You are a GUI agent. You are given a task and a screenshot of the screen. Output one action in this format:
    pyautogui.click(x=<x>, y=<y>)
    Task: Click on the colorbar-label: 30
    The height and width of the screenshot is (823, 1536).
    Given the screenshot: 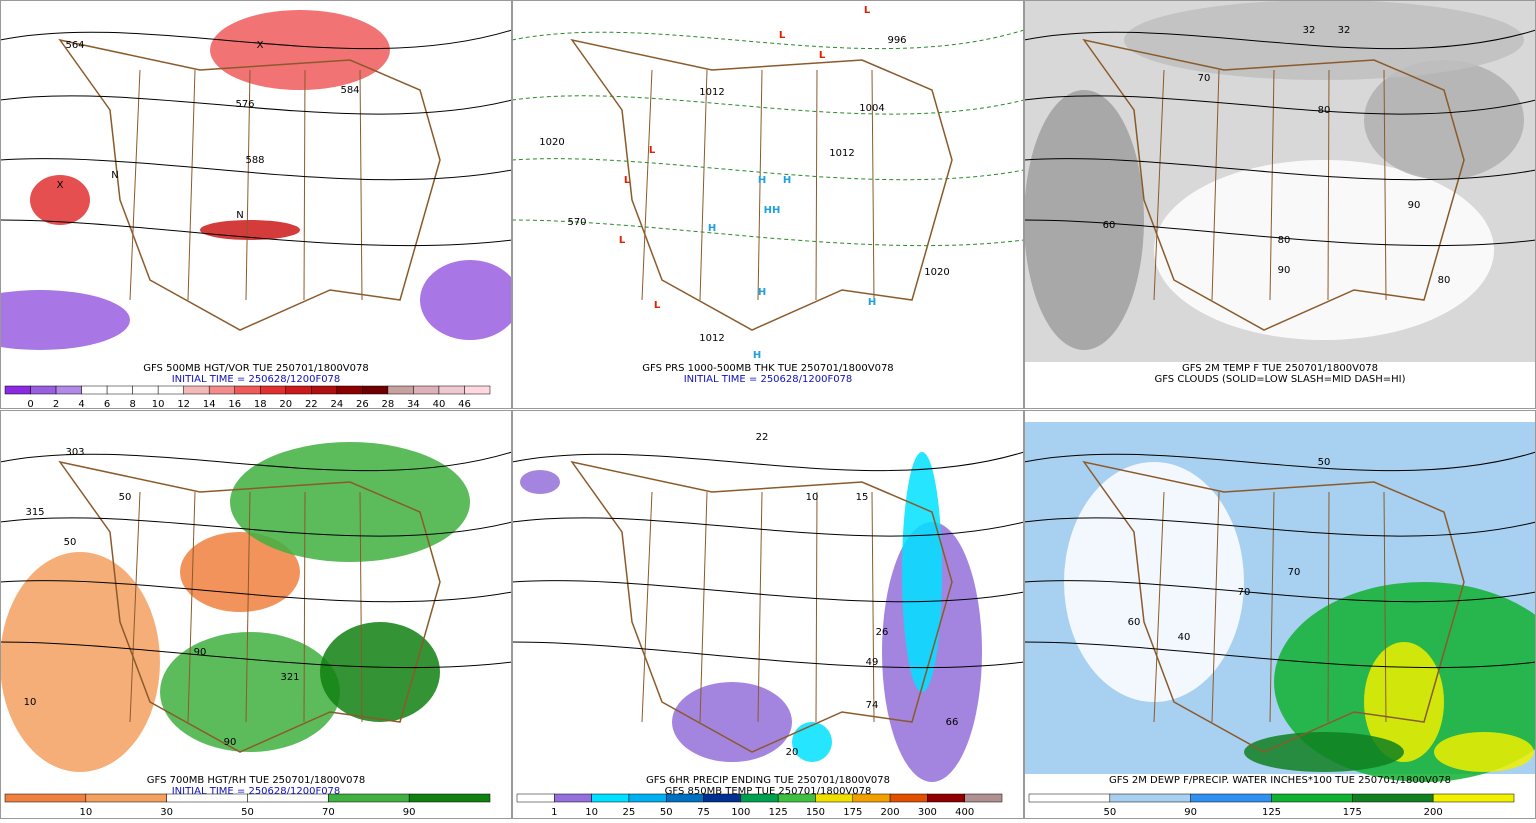 What is the action you would take?
    pyautogui.click(x=166, y=812)
    